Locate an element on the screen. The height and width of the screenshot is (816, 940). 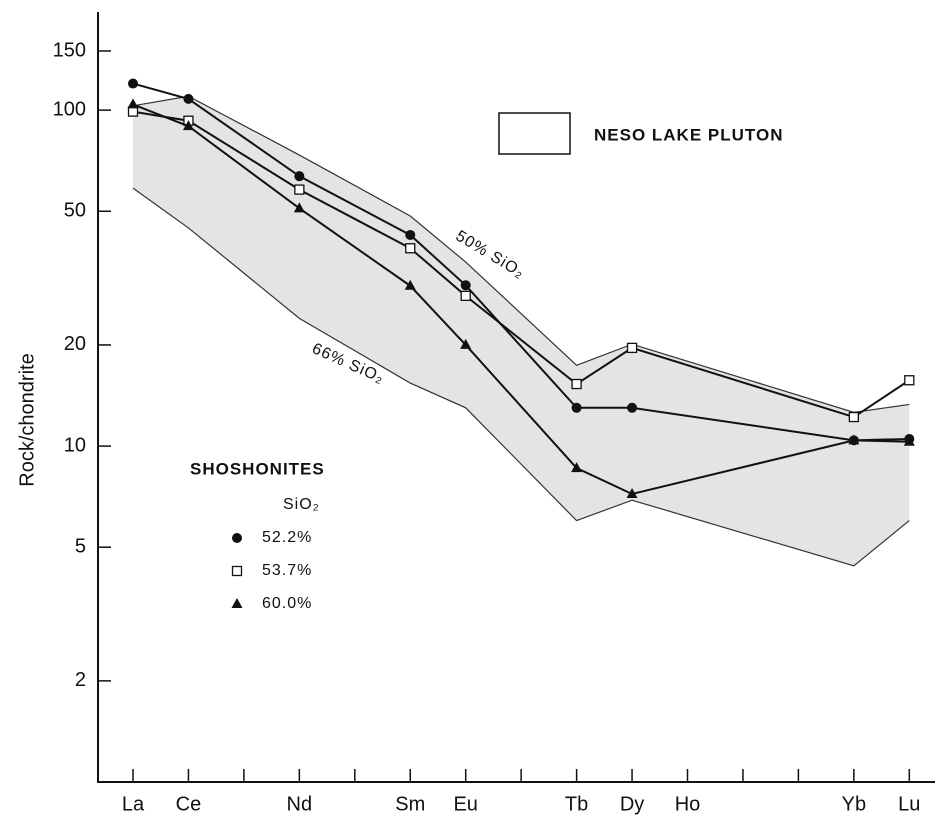
field-legend-label: NESO LAKE PLUTON is located at coordinates (688, 134).